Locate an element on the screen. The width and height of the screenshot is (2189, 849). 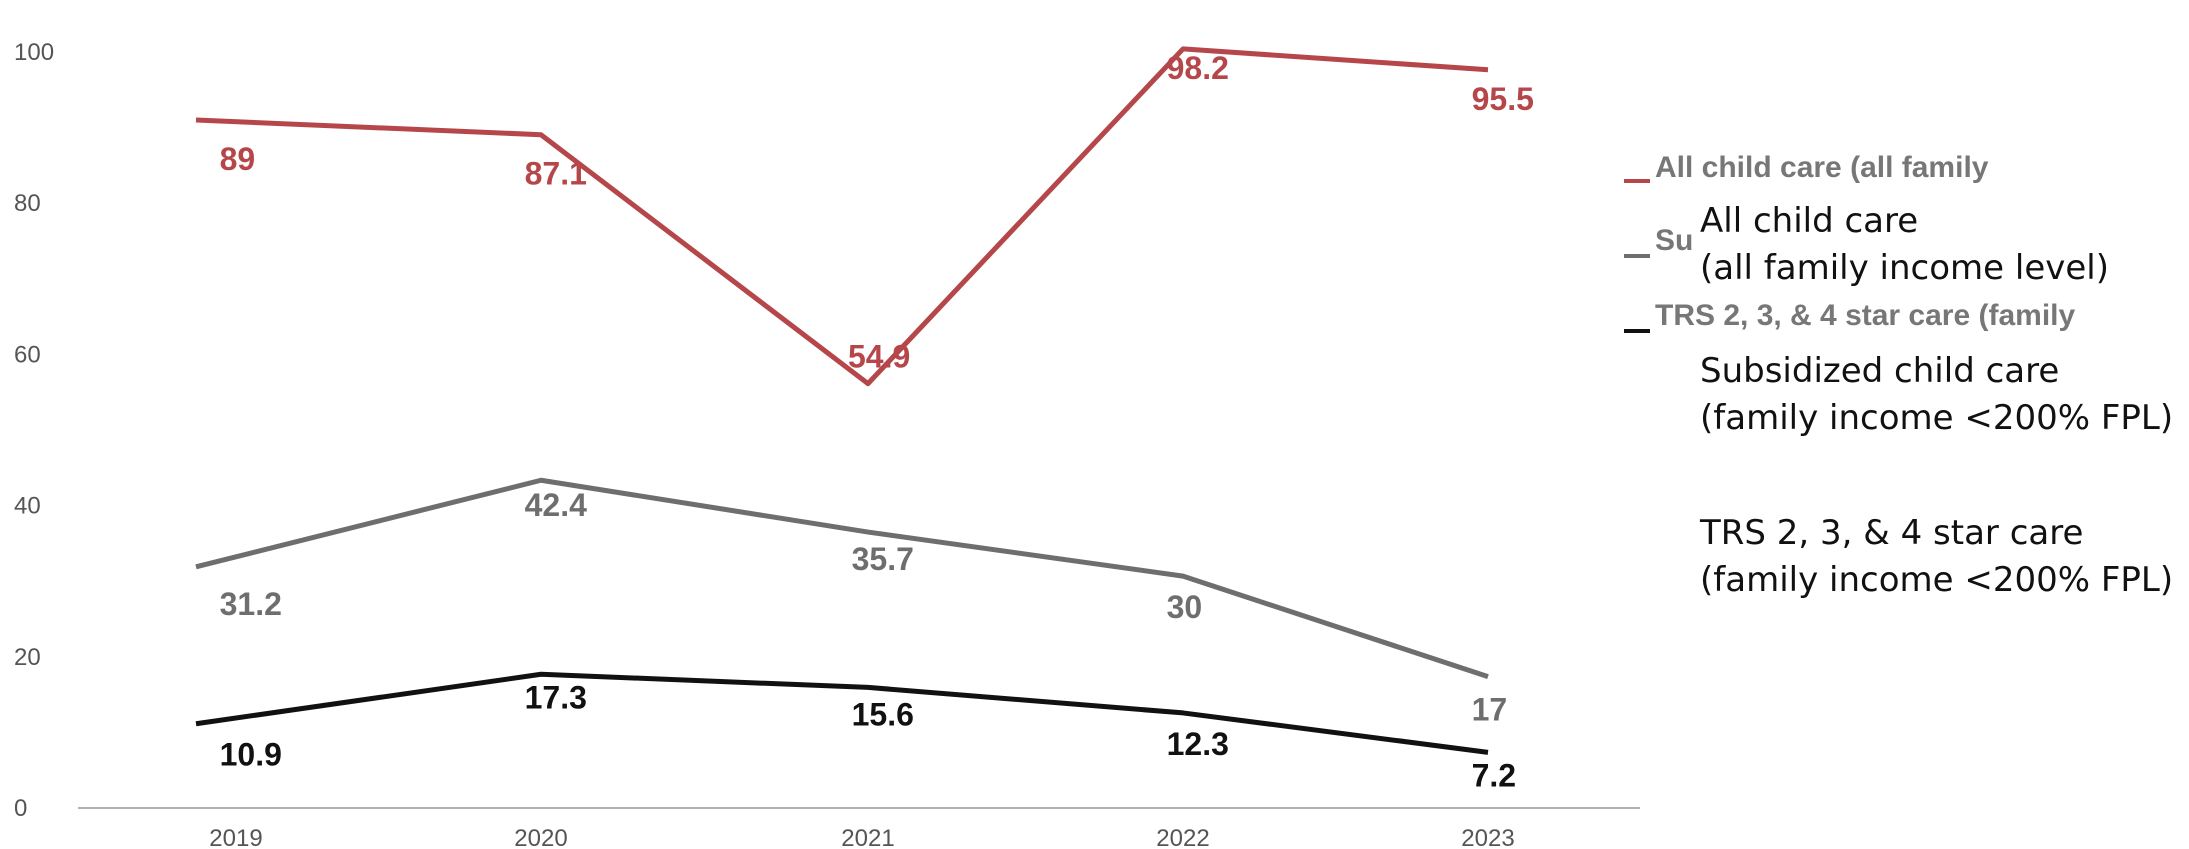
legend-entry-all: All child care (all family income level) is located at coordinates (1904, 245).